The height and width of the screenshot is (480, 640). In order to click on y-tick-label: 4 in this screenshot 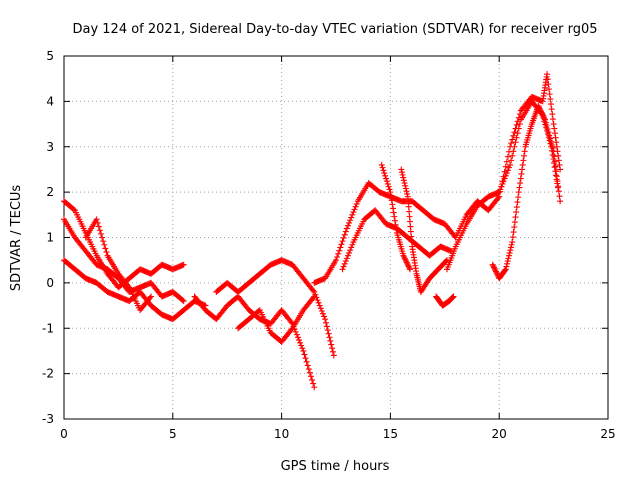, I will do `click(50, 101)`.